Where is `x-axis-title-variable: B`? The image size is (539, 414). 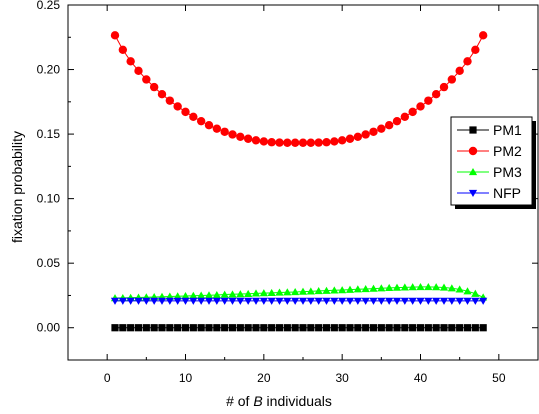
x-axis-title-variable: B is located at coordinates (257, 401).